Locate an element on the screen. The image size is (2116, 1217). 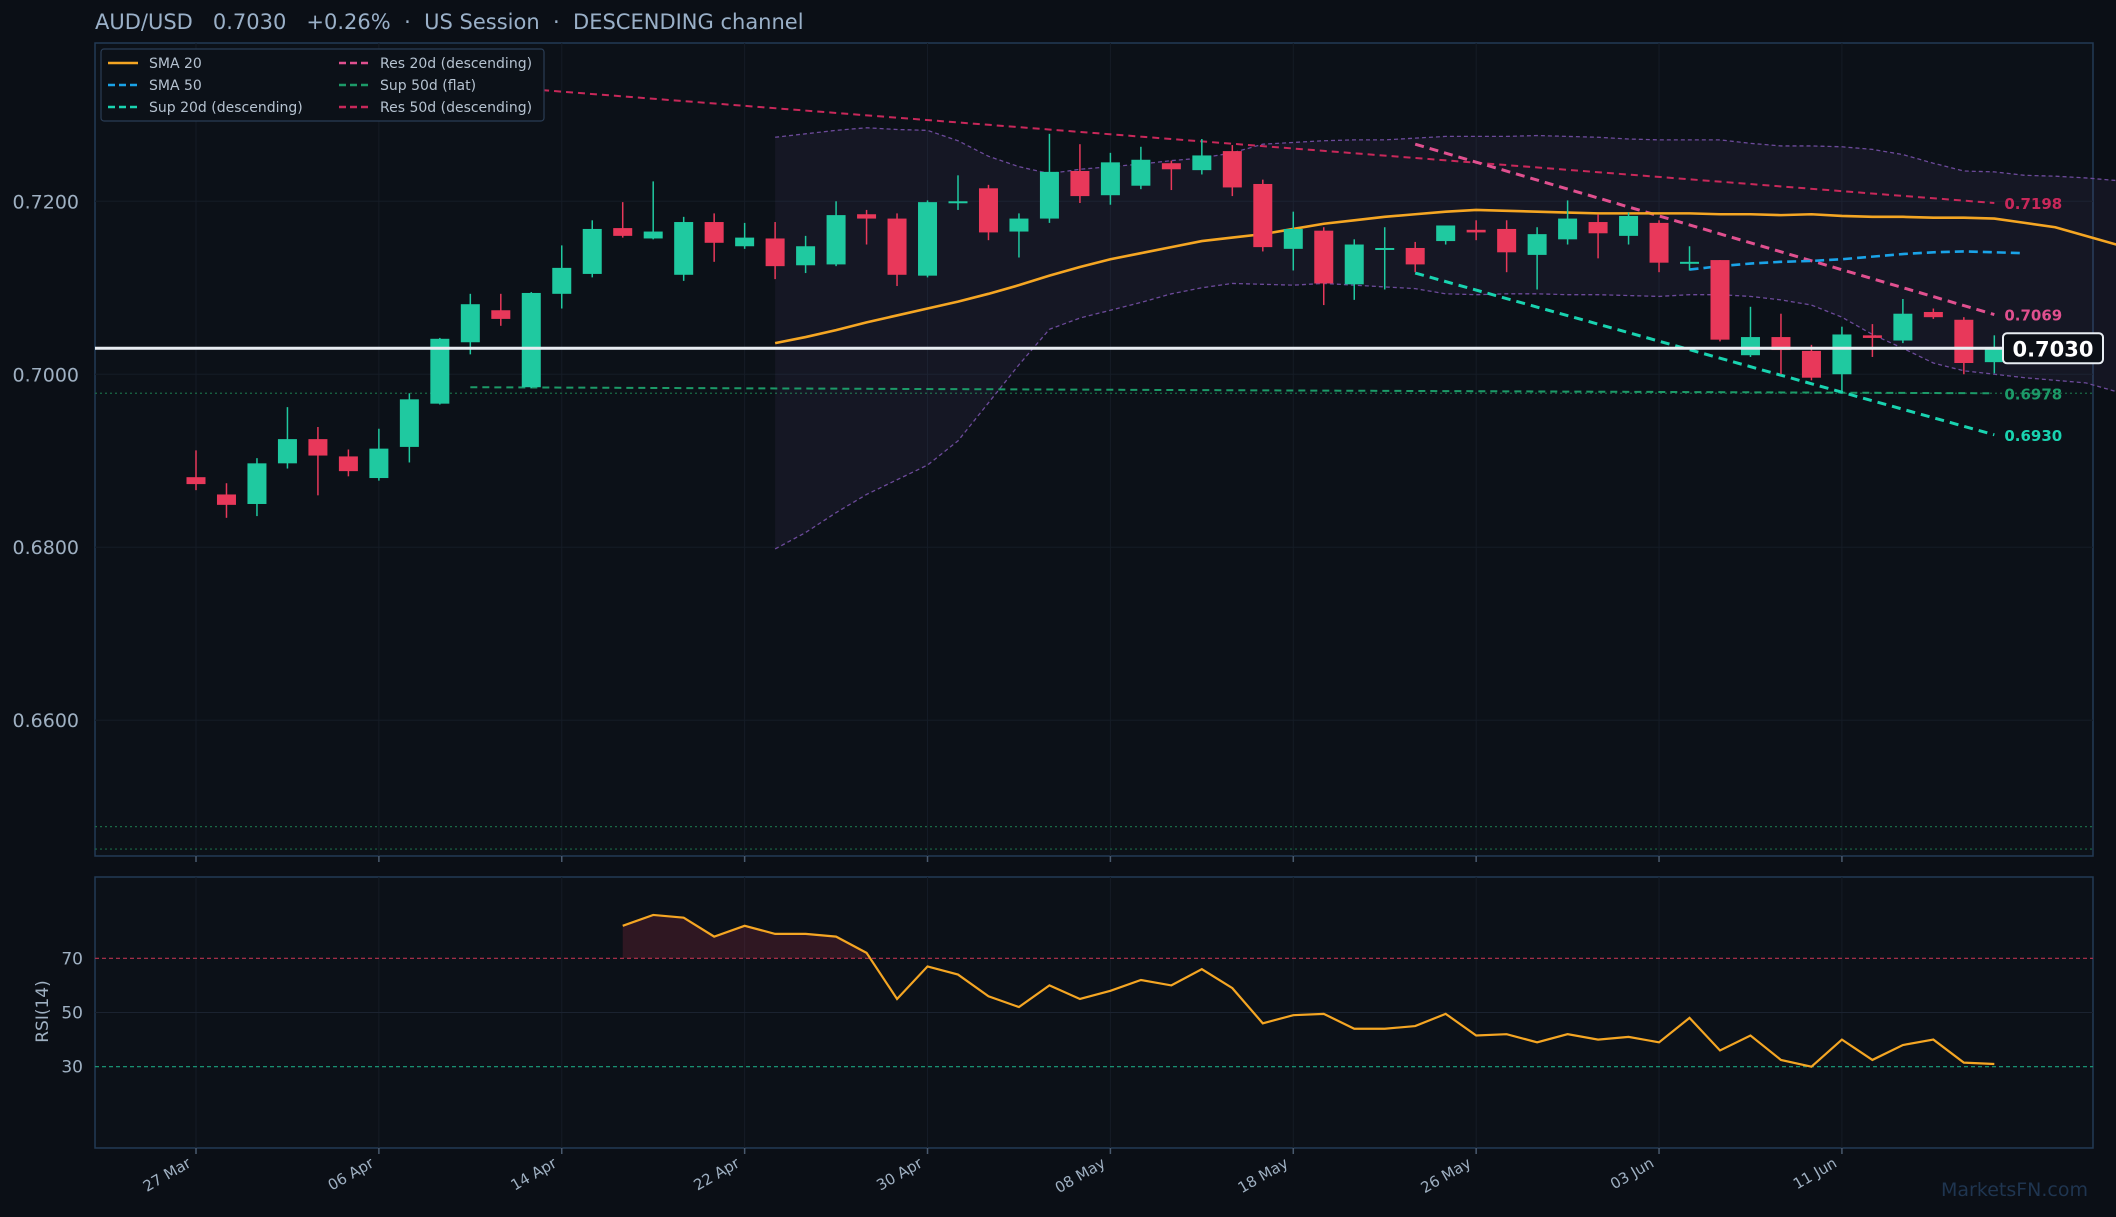
x-tick-label: 30 Apr is located at coordinates (899, 1173).